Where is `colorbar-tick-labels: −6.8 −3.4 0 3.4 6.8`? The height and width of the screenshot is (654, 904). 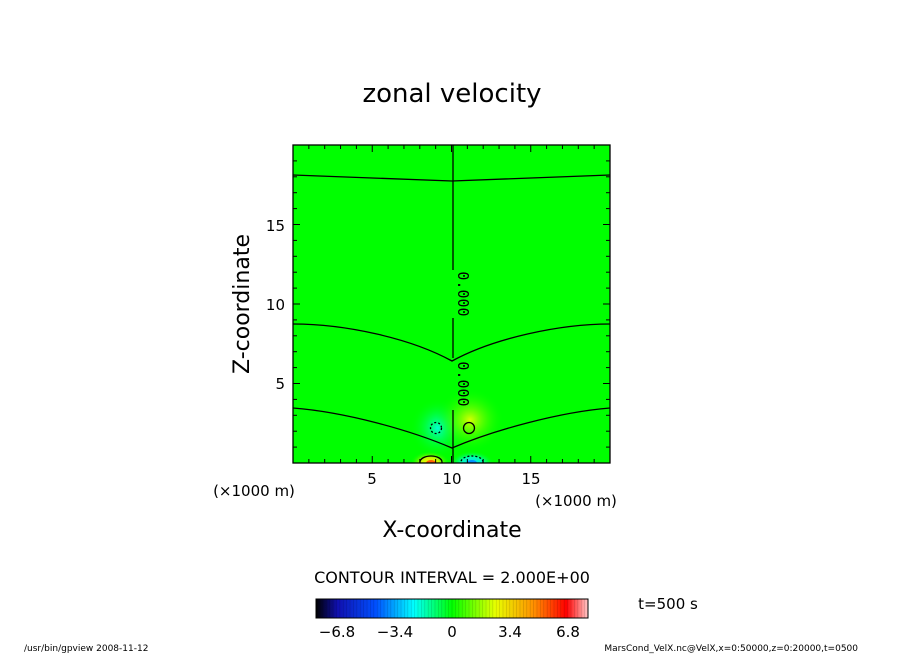 colorbar-tick-labels: −6.8 −3.4 0 3.4 6.8 is located at coordinates (449, 632).